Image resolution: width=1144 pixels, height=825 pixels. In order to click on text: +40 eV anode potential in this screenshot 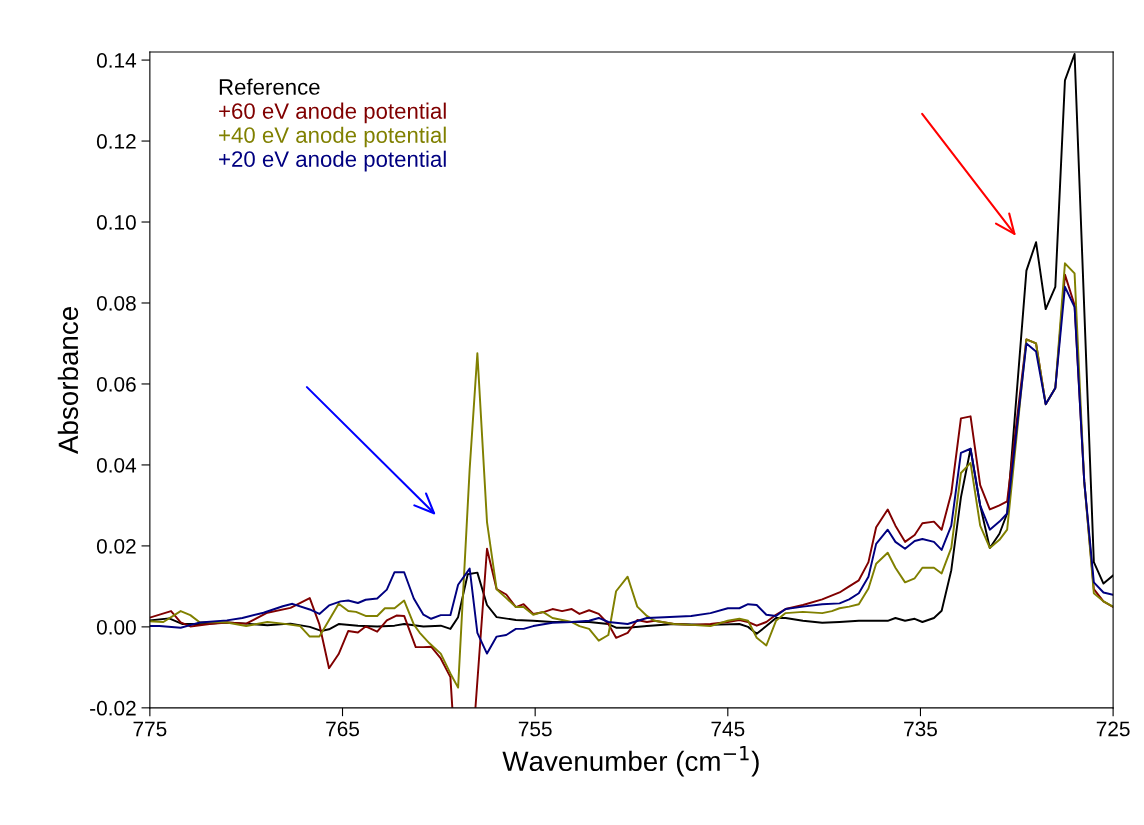, I will do `click(332, 137)`.